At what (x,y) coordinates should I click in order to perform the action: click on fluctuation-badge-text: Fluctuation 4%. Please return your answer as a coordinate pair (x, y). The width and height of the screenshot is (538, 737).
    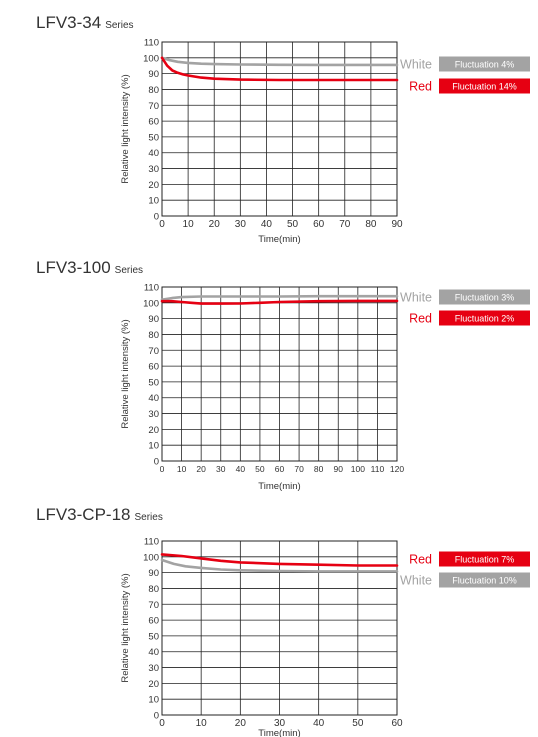
    Looking at the image, I should click on (485, 65).